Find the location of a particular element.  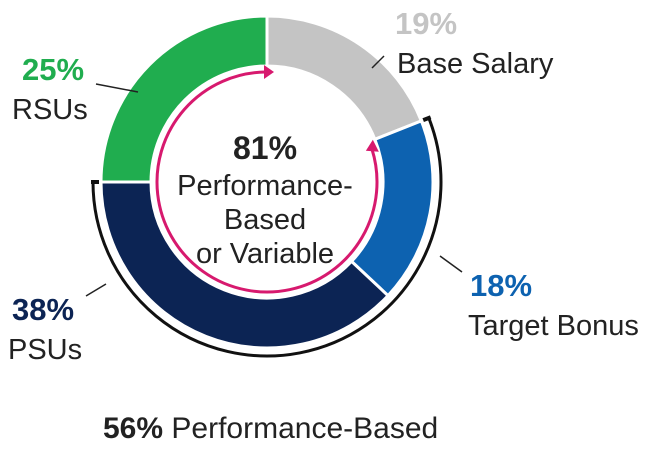

base-salary-name: Base Salary is located at coordinates (475, 64).